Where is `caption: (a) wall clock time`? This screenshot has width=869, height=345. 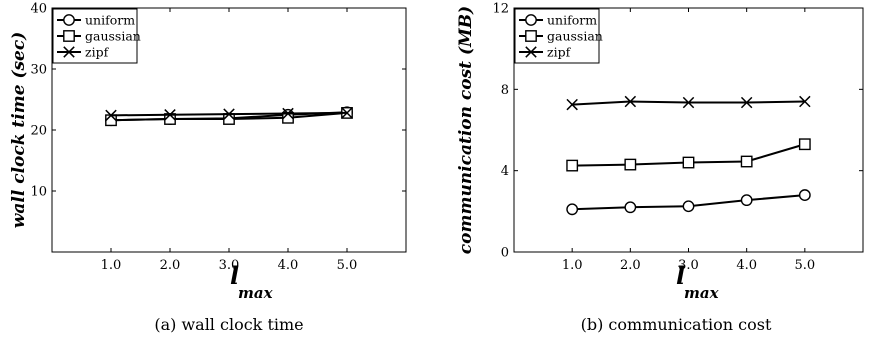
caption: (a) wall clock time is located at coordinates (228, 324).